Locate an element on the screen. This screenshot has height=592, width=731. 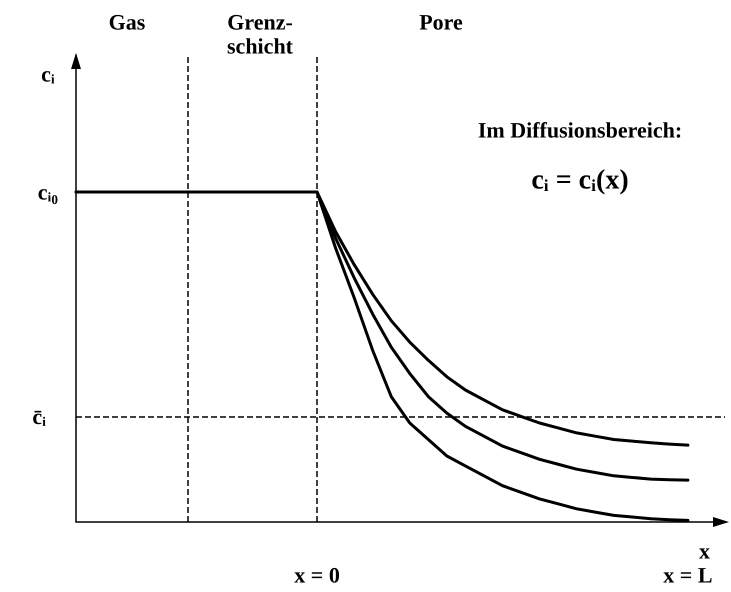
text: Gas is located at coordinates (127, 22).